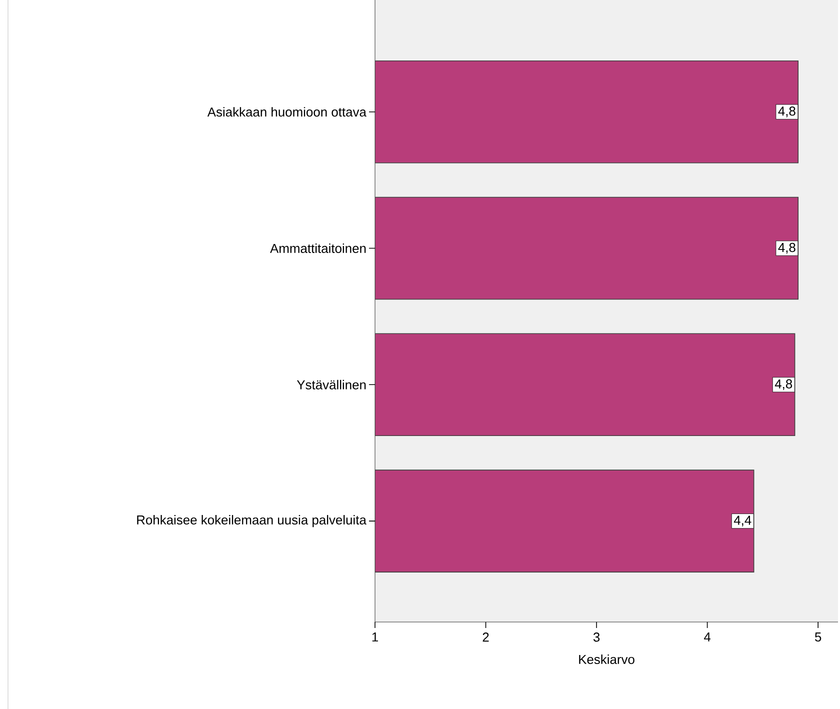 Image resolution: width=840 pixels, height=709 pixels. Describe the element at coordinates (707, 637) in the screenshot. I see `x-tick-label: 4` at that location.